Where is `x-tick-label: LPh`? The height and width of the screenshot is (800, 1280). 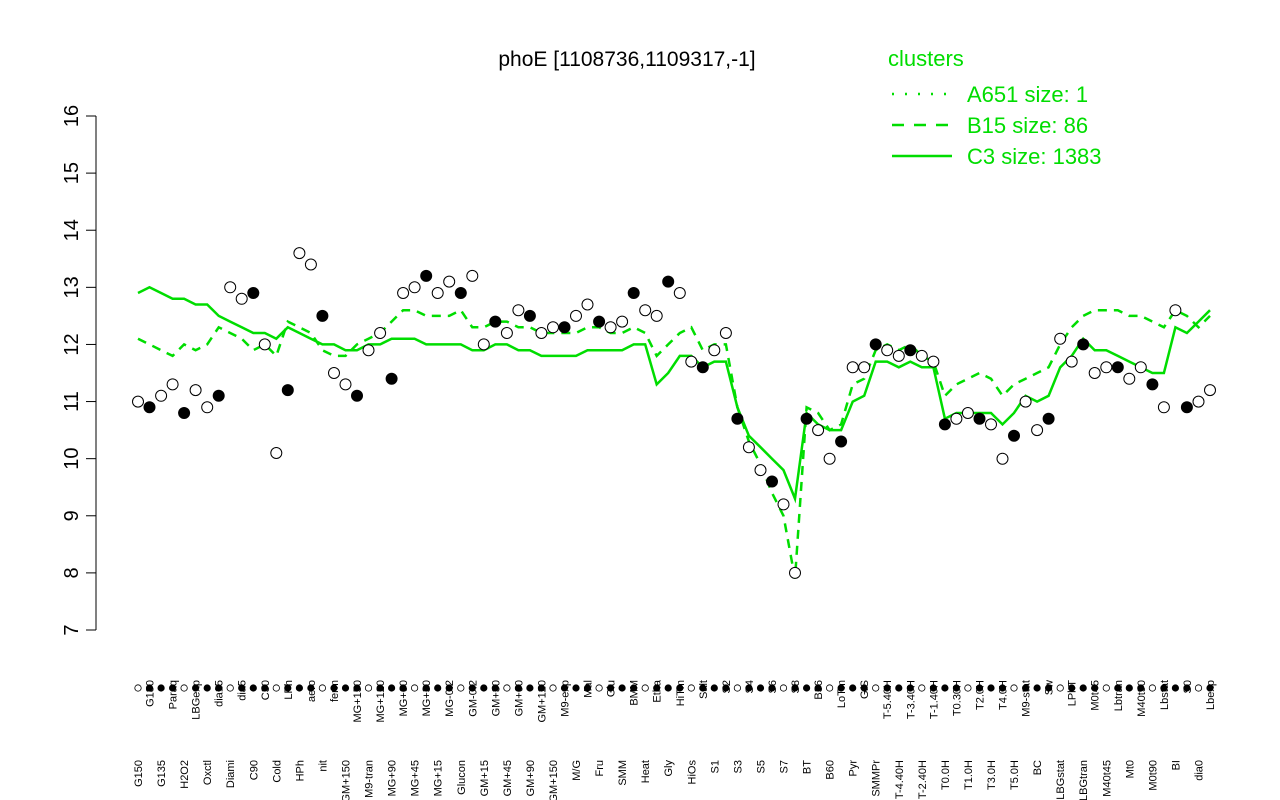 x-tick-label: LPh is located at coordinates (289, 690).